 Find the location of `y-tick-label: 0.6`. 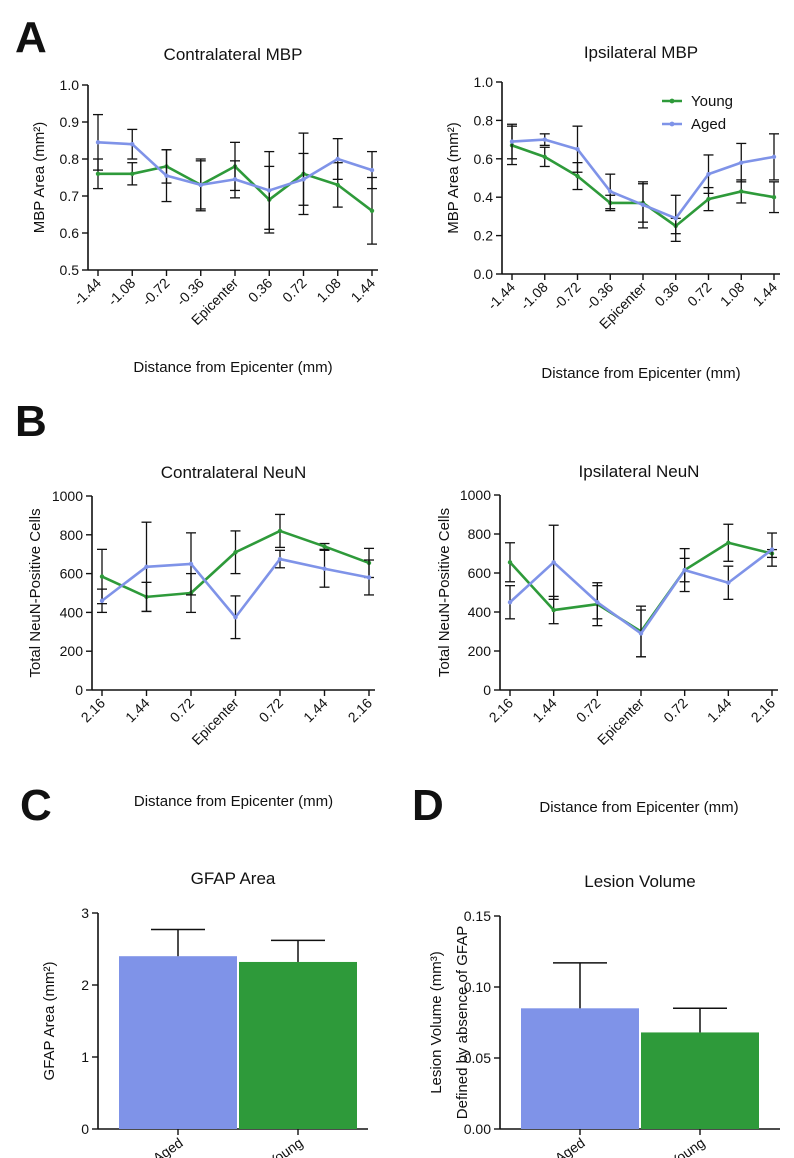

y-tick-label: 0.6 is located at coordinates (70, 233).